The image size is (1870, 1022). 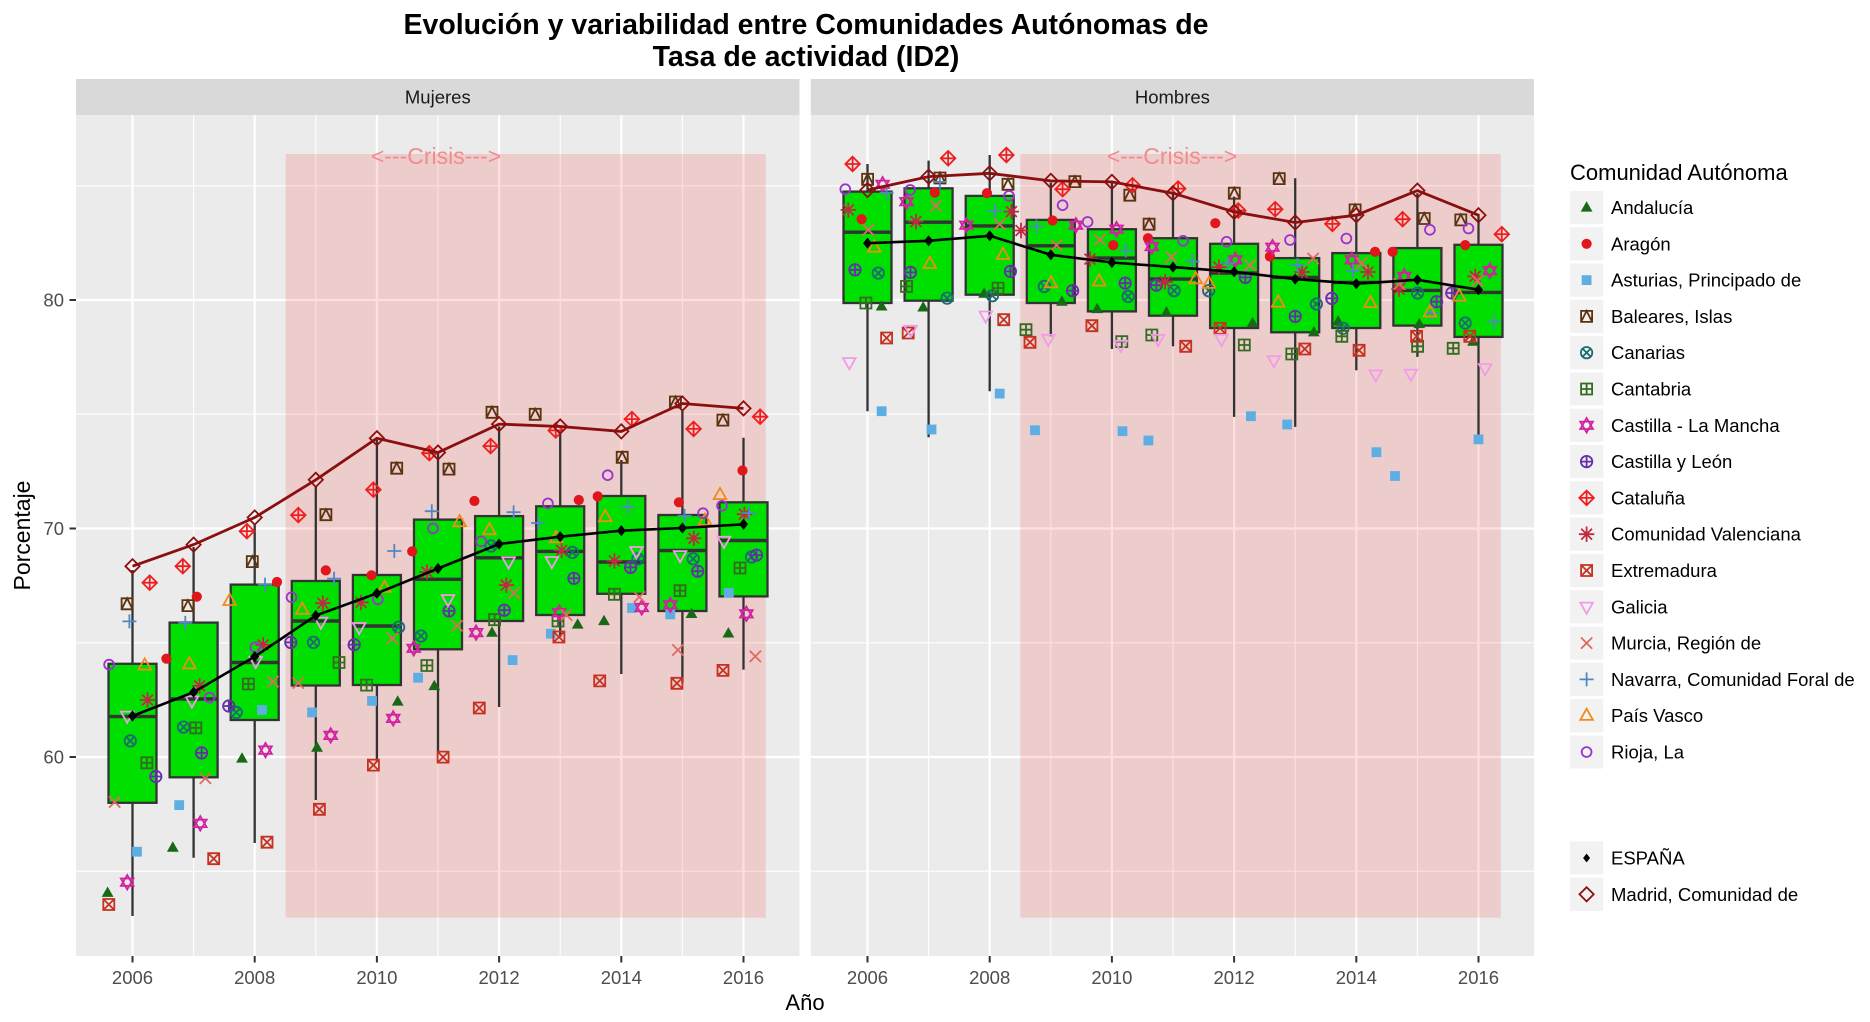 I want to click on svg-text: Canarias, so click(x=1648, y=352).